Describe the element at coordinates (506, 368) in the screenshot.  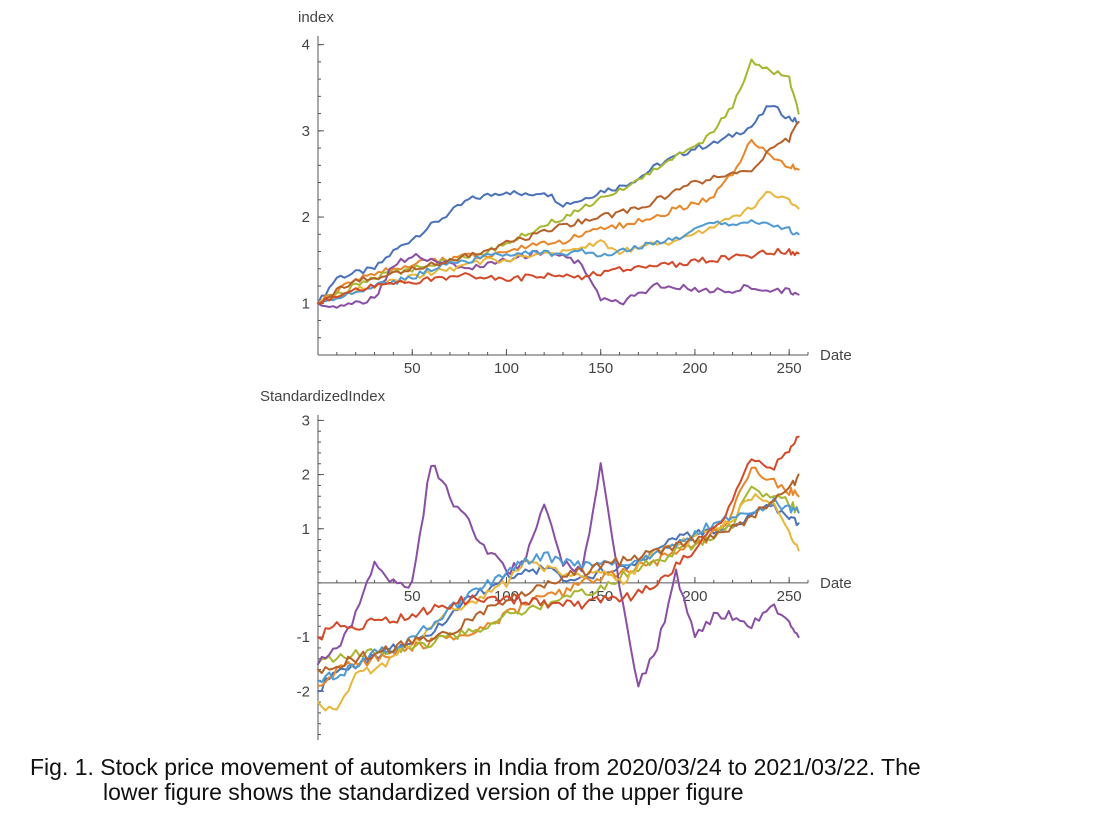
I see `x-tick-label: 100` at that location.